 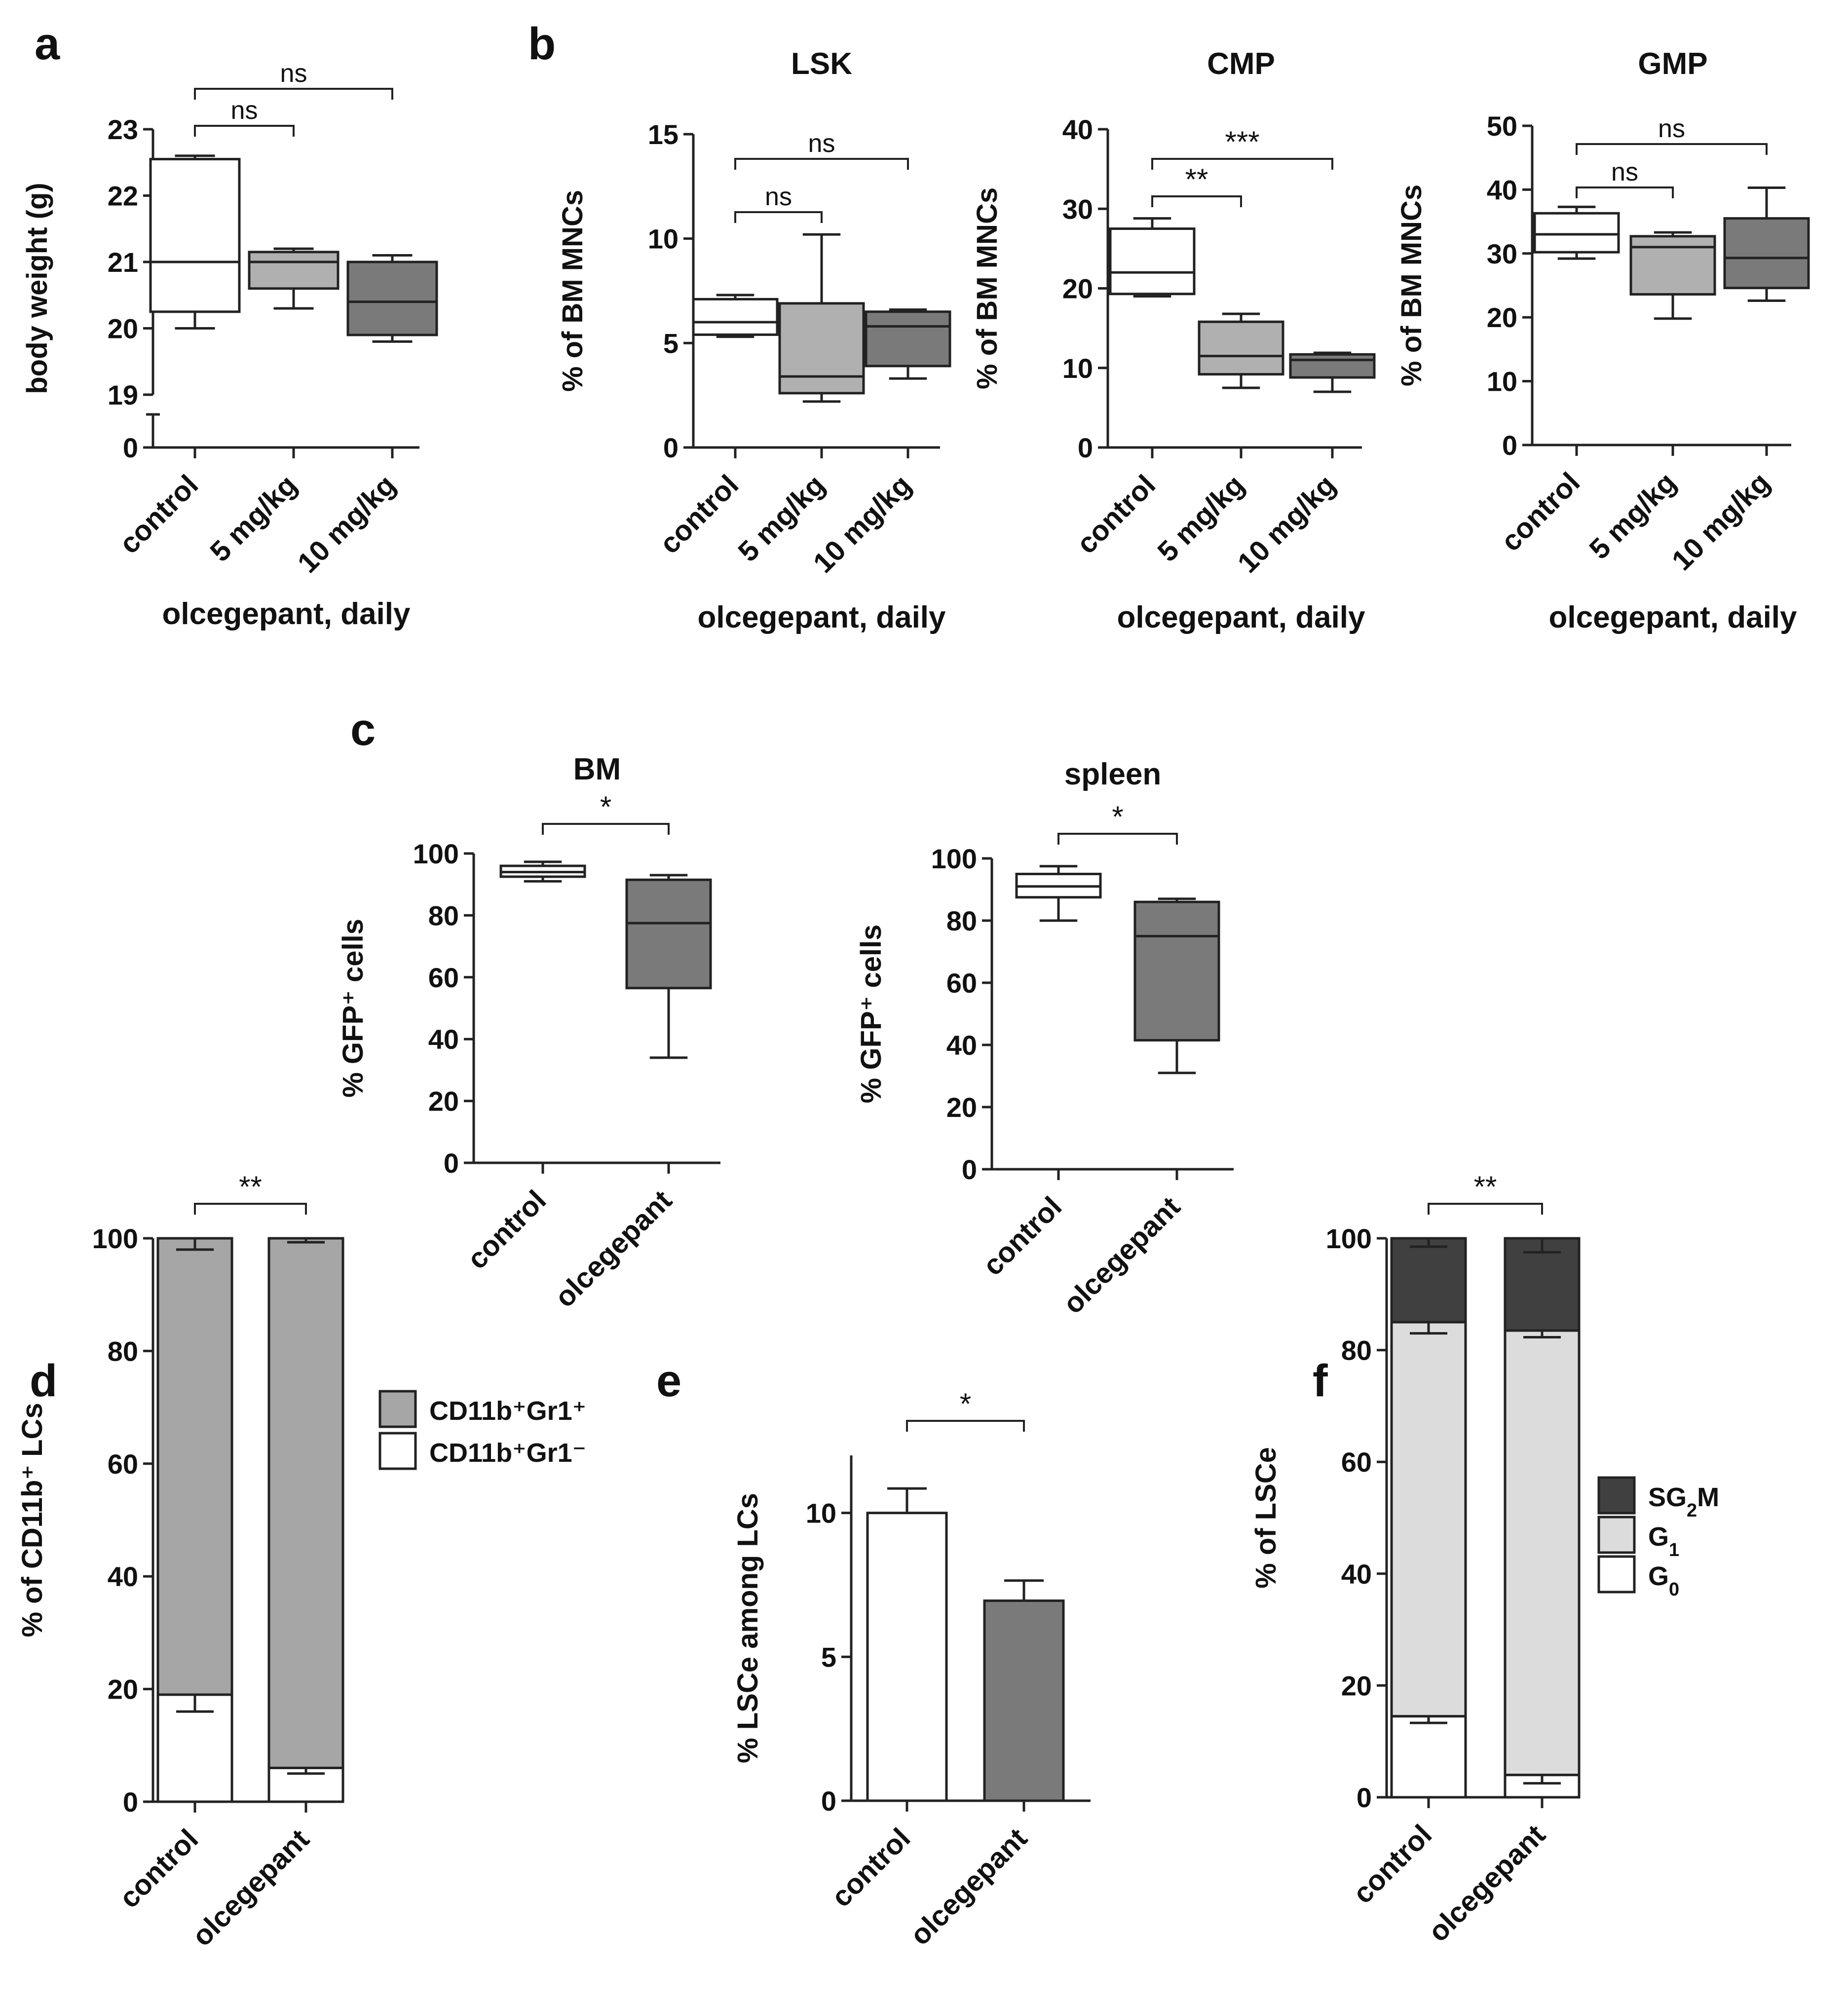 I want to click on y-axis-label: % of LSCe, so click(x=1266, y=1518).